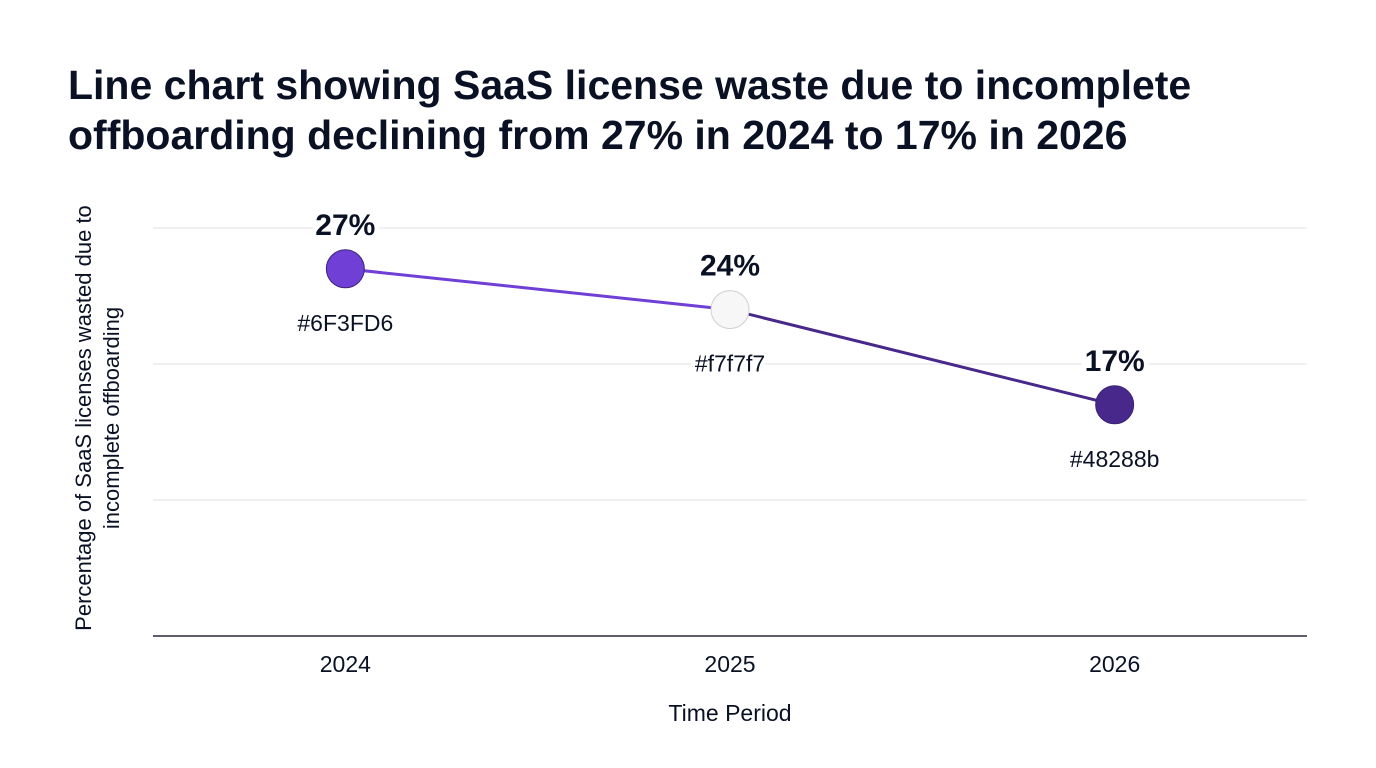  Describe the element at coordinates (730, 713) in the screenshot. I see `x-axis-label: Time Period` at that location.